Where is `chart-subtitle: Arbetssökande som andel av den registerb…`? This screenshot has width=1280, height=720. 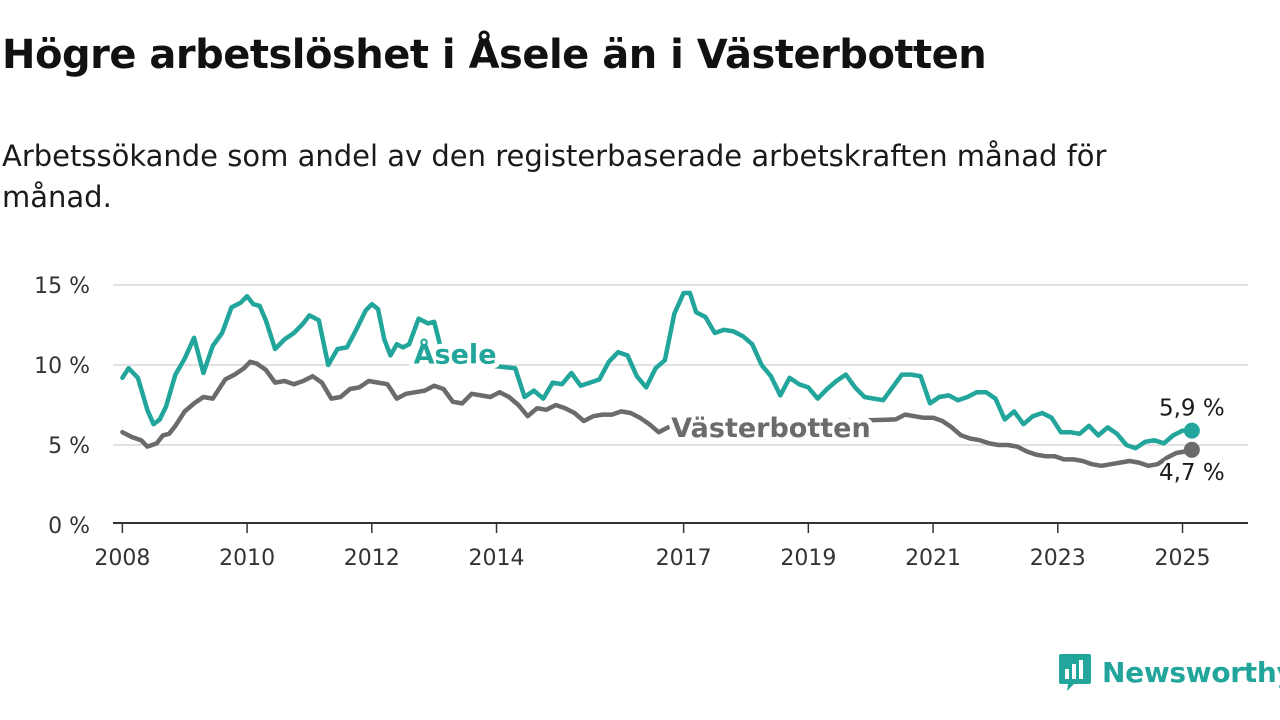
chart-subtitle: Arbetssökande som andel av den registerb… is located at coordinates (554, 176).